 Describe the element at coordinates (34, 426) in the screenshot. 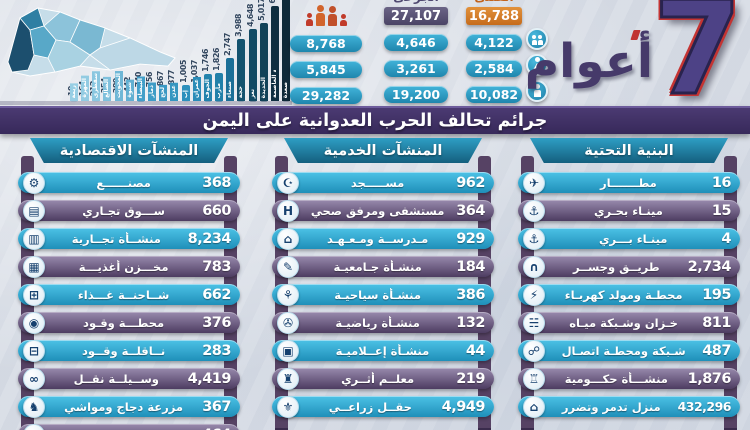

I see `fishing-boat-icon: ◭` at that location.